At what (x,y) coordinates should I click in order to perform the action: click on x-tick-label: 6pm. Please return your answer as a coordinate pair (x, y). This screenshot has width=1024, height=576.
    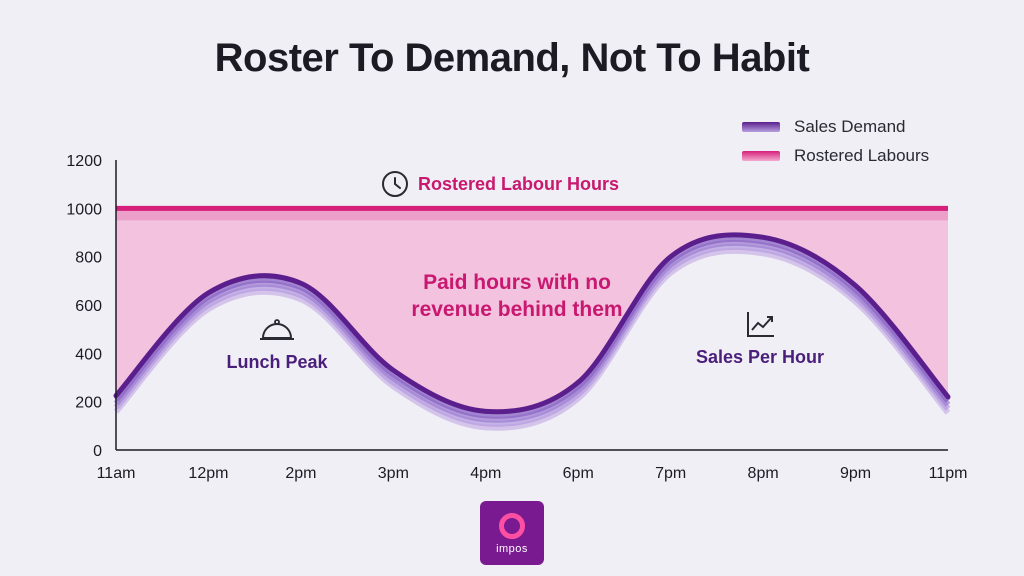
    Looking at the image, I should click on (578, 473).